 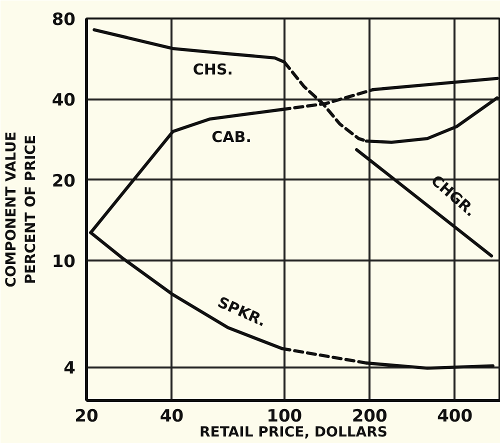 What do you see at coordinates (232, 137) in the screenshot?
I see `series-label: CAB.` at bounding box center [232, 137].